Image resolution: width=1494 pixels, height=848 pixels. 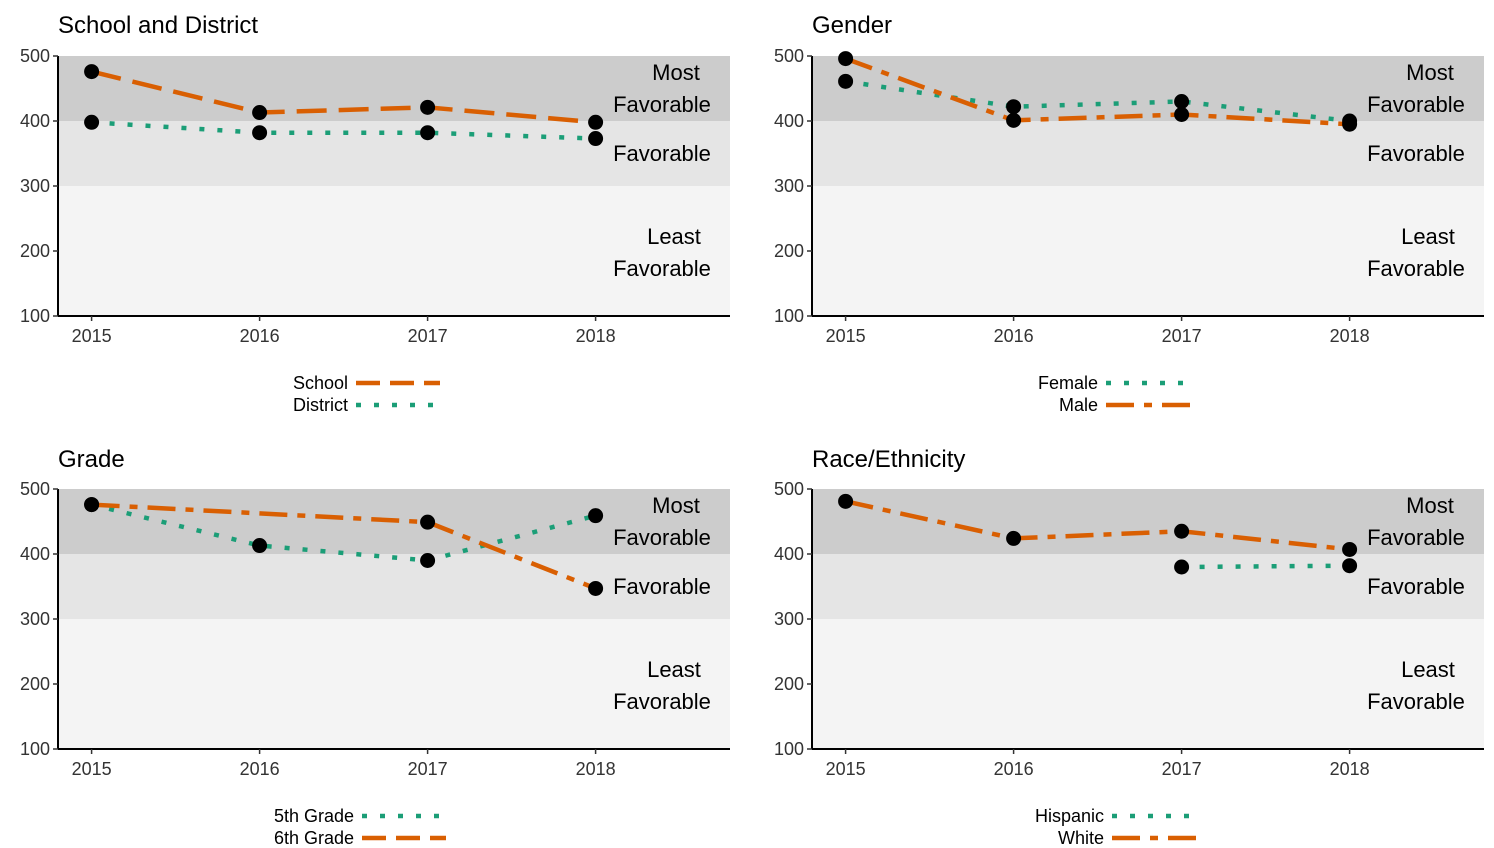 I want to click on series-line-school, so click(x=343, y=97).